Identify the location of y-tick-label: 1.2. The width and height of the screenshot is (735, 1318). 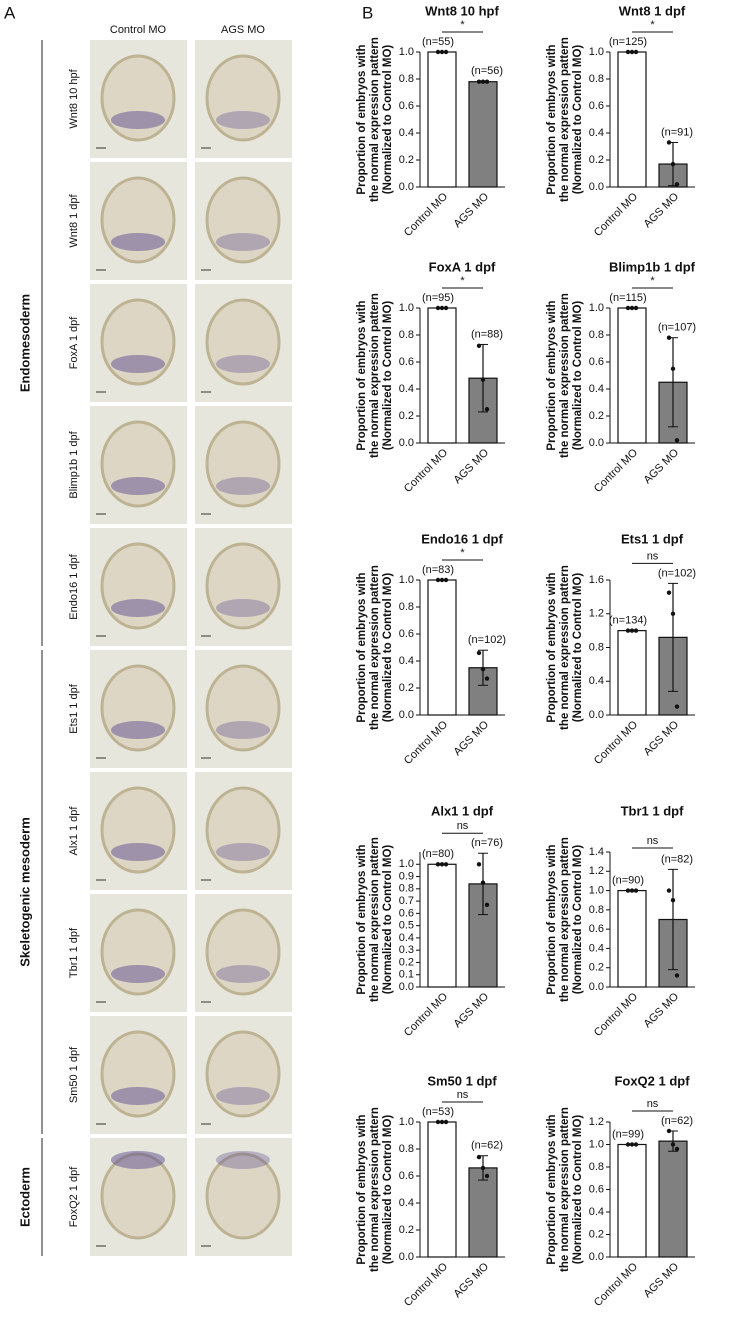
(596, 1122).